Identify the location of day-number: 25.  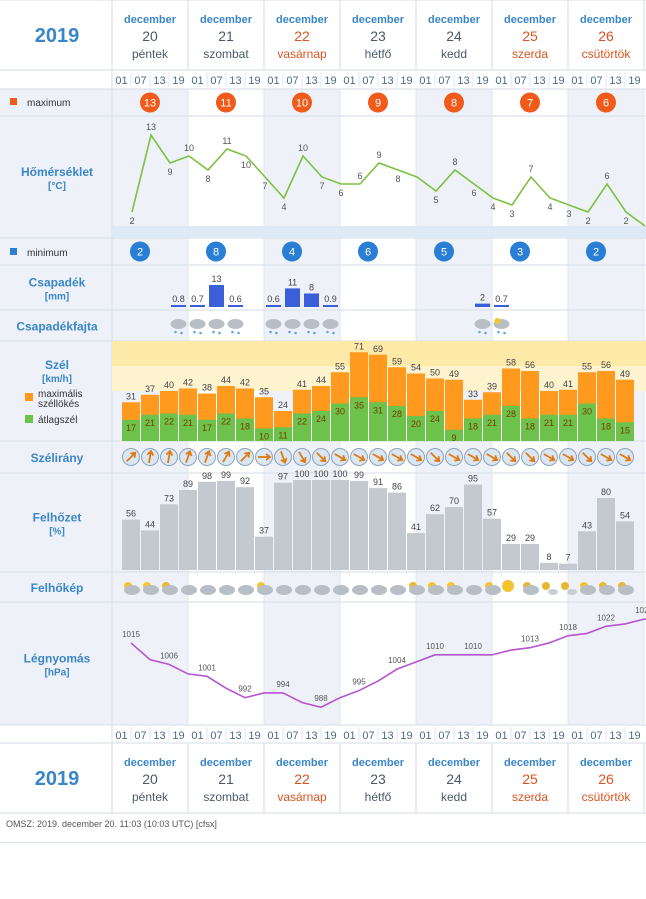
(530, 779).